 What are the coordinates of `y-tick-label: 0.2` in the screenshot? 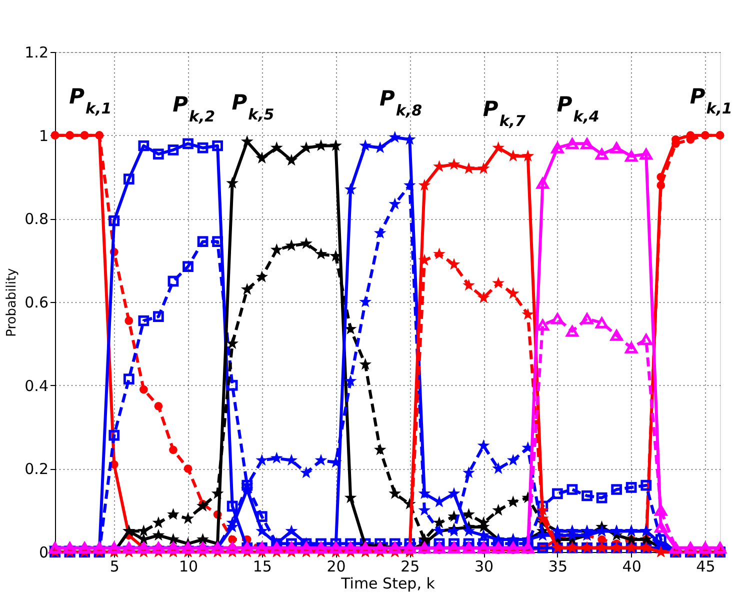 It's located at (36, 469).